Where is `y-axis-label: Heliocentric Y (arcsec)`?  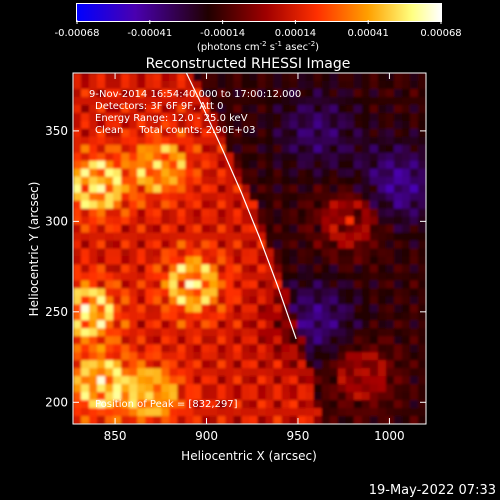
y-axis-label: Heliocentric Y (arcsec) is located at coordinates (34, 249).